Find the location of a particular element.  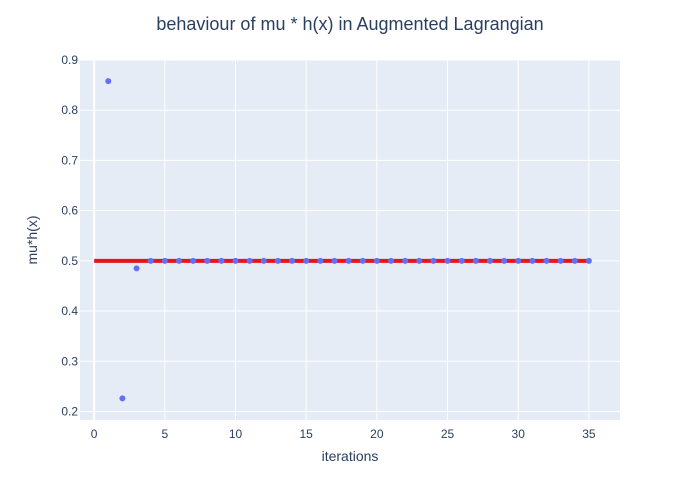

y-tick-label: 0.4 is located at coordinates (69, 311).